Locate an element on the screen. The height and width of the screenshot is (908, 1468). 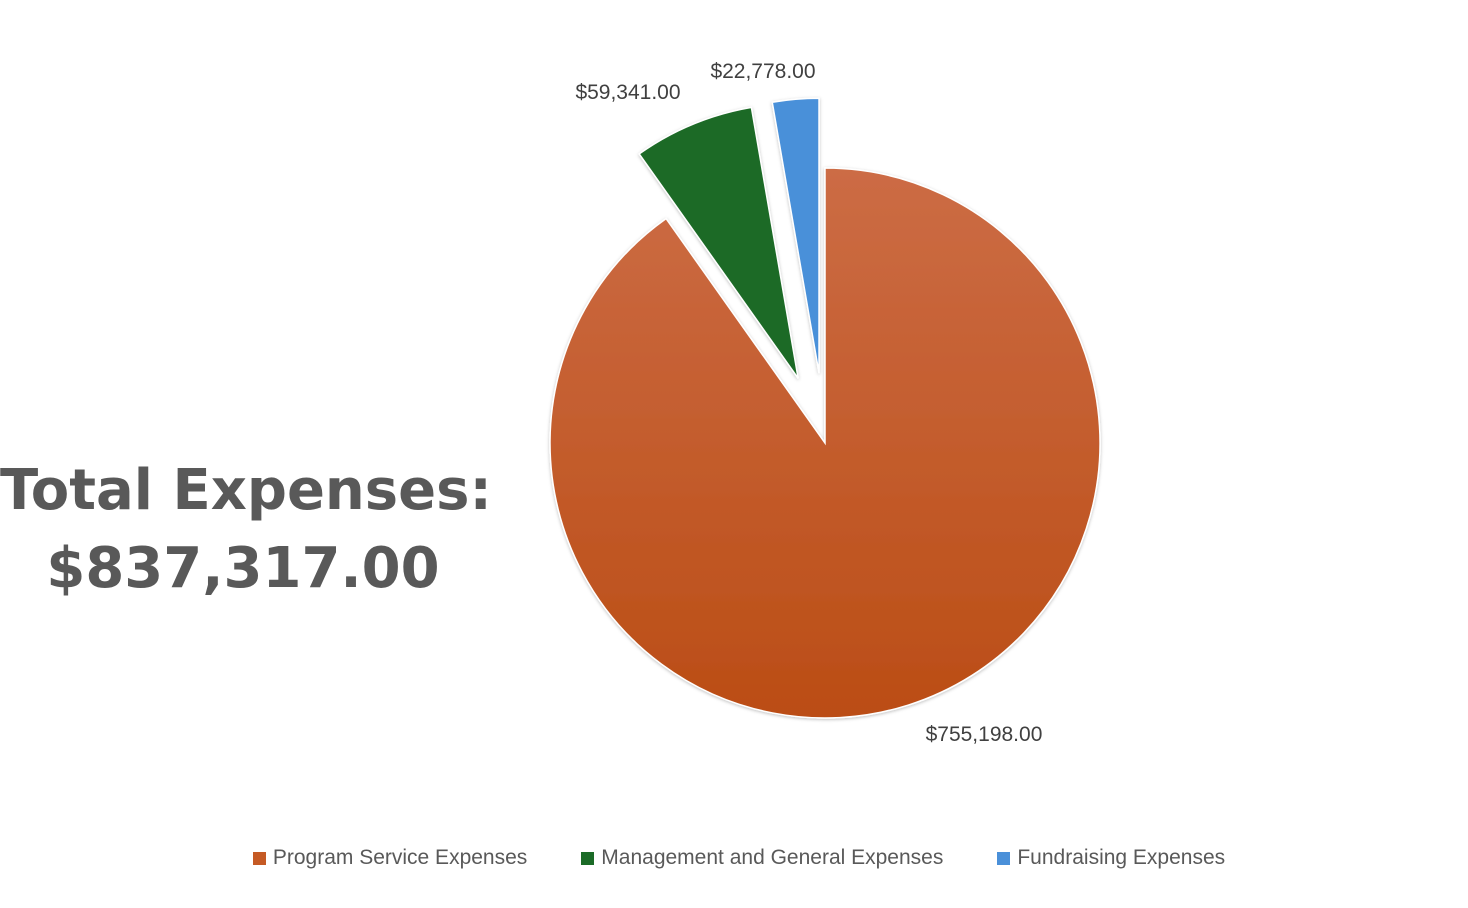
pie-slice-fundraising is located at coordinates (795, 235).